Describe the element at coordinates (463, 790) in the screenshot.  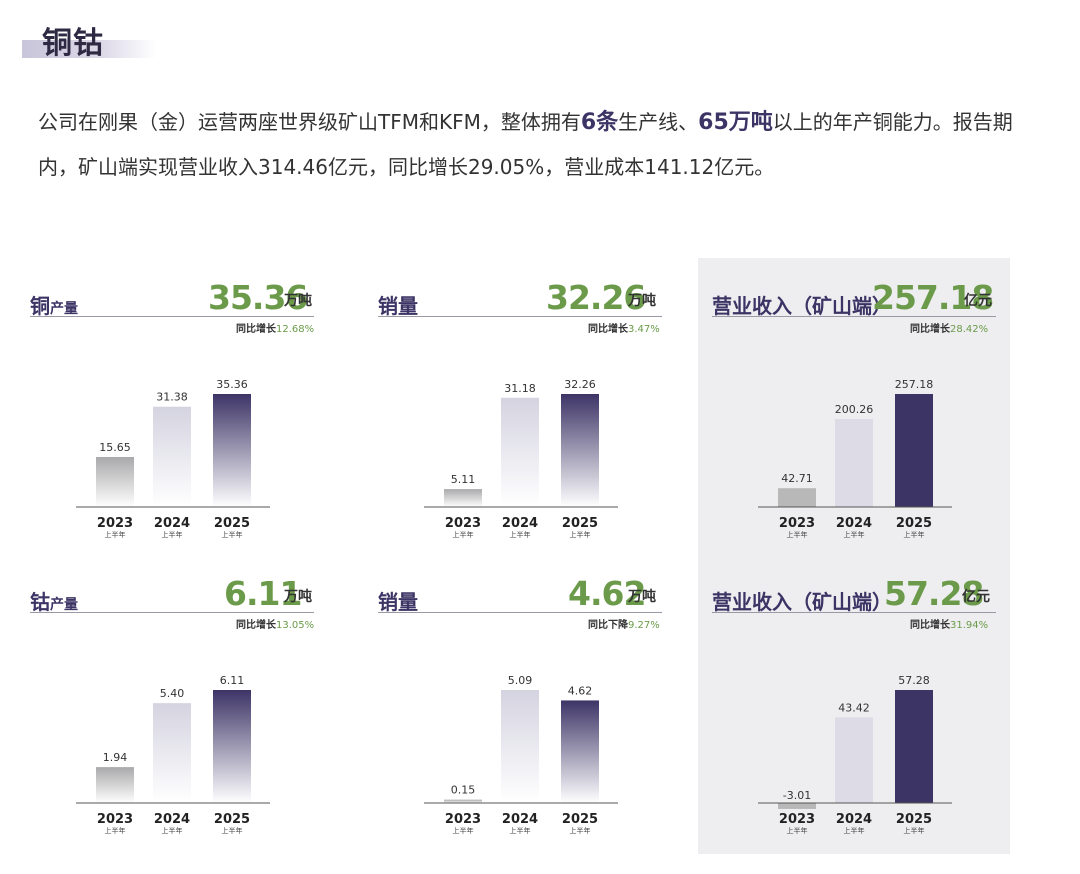
I see `bar-value-label: 0.15` at that location.